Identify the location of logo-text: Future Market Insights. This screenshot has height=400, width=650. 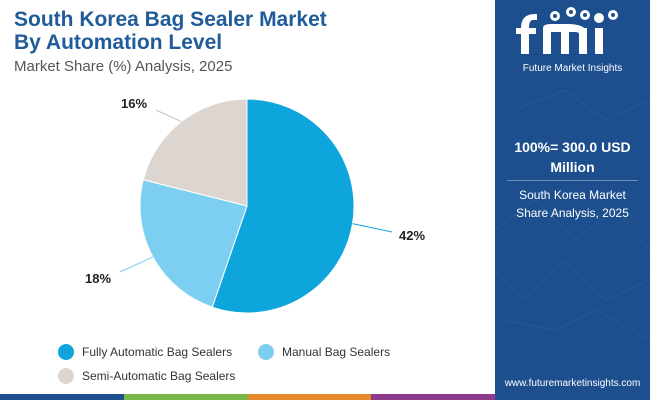
(572, 68).